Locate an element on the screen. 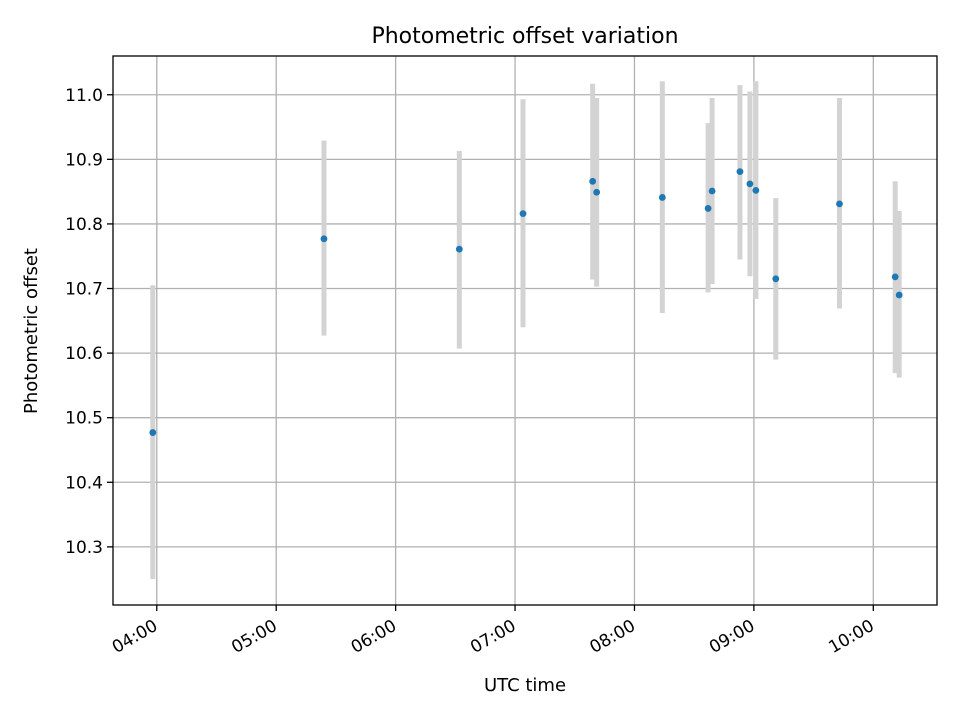 The width and height of the screenshot is (960, 720). y-tick-label: 10.3 is located at coordinates (84, 548).